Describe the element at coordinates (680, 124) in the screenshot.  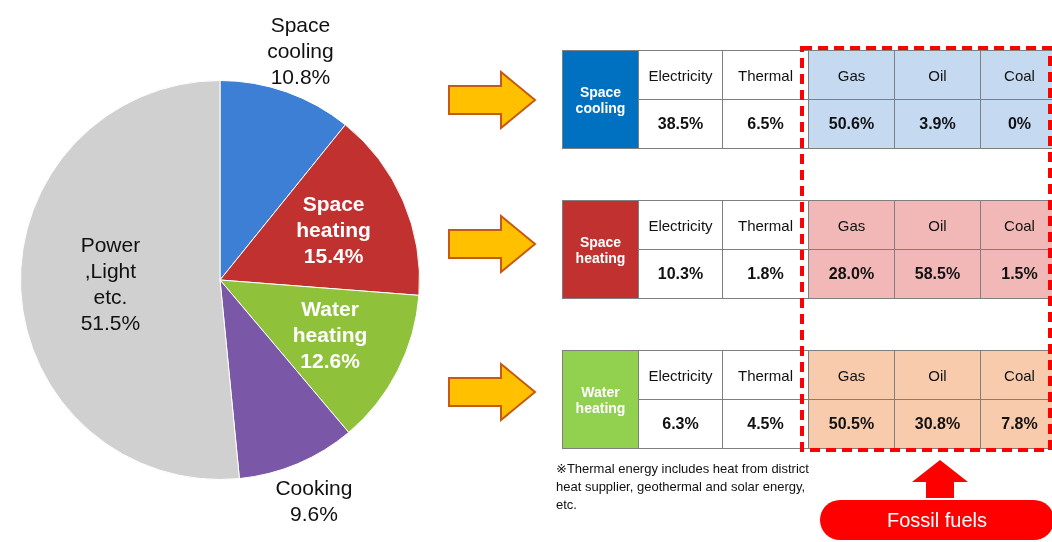
I see `data-label: 38.5%` at that location.